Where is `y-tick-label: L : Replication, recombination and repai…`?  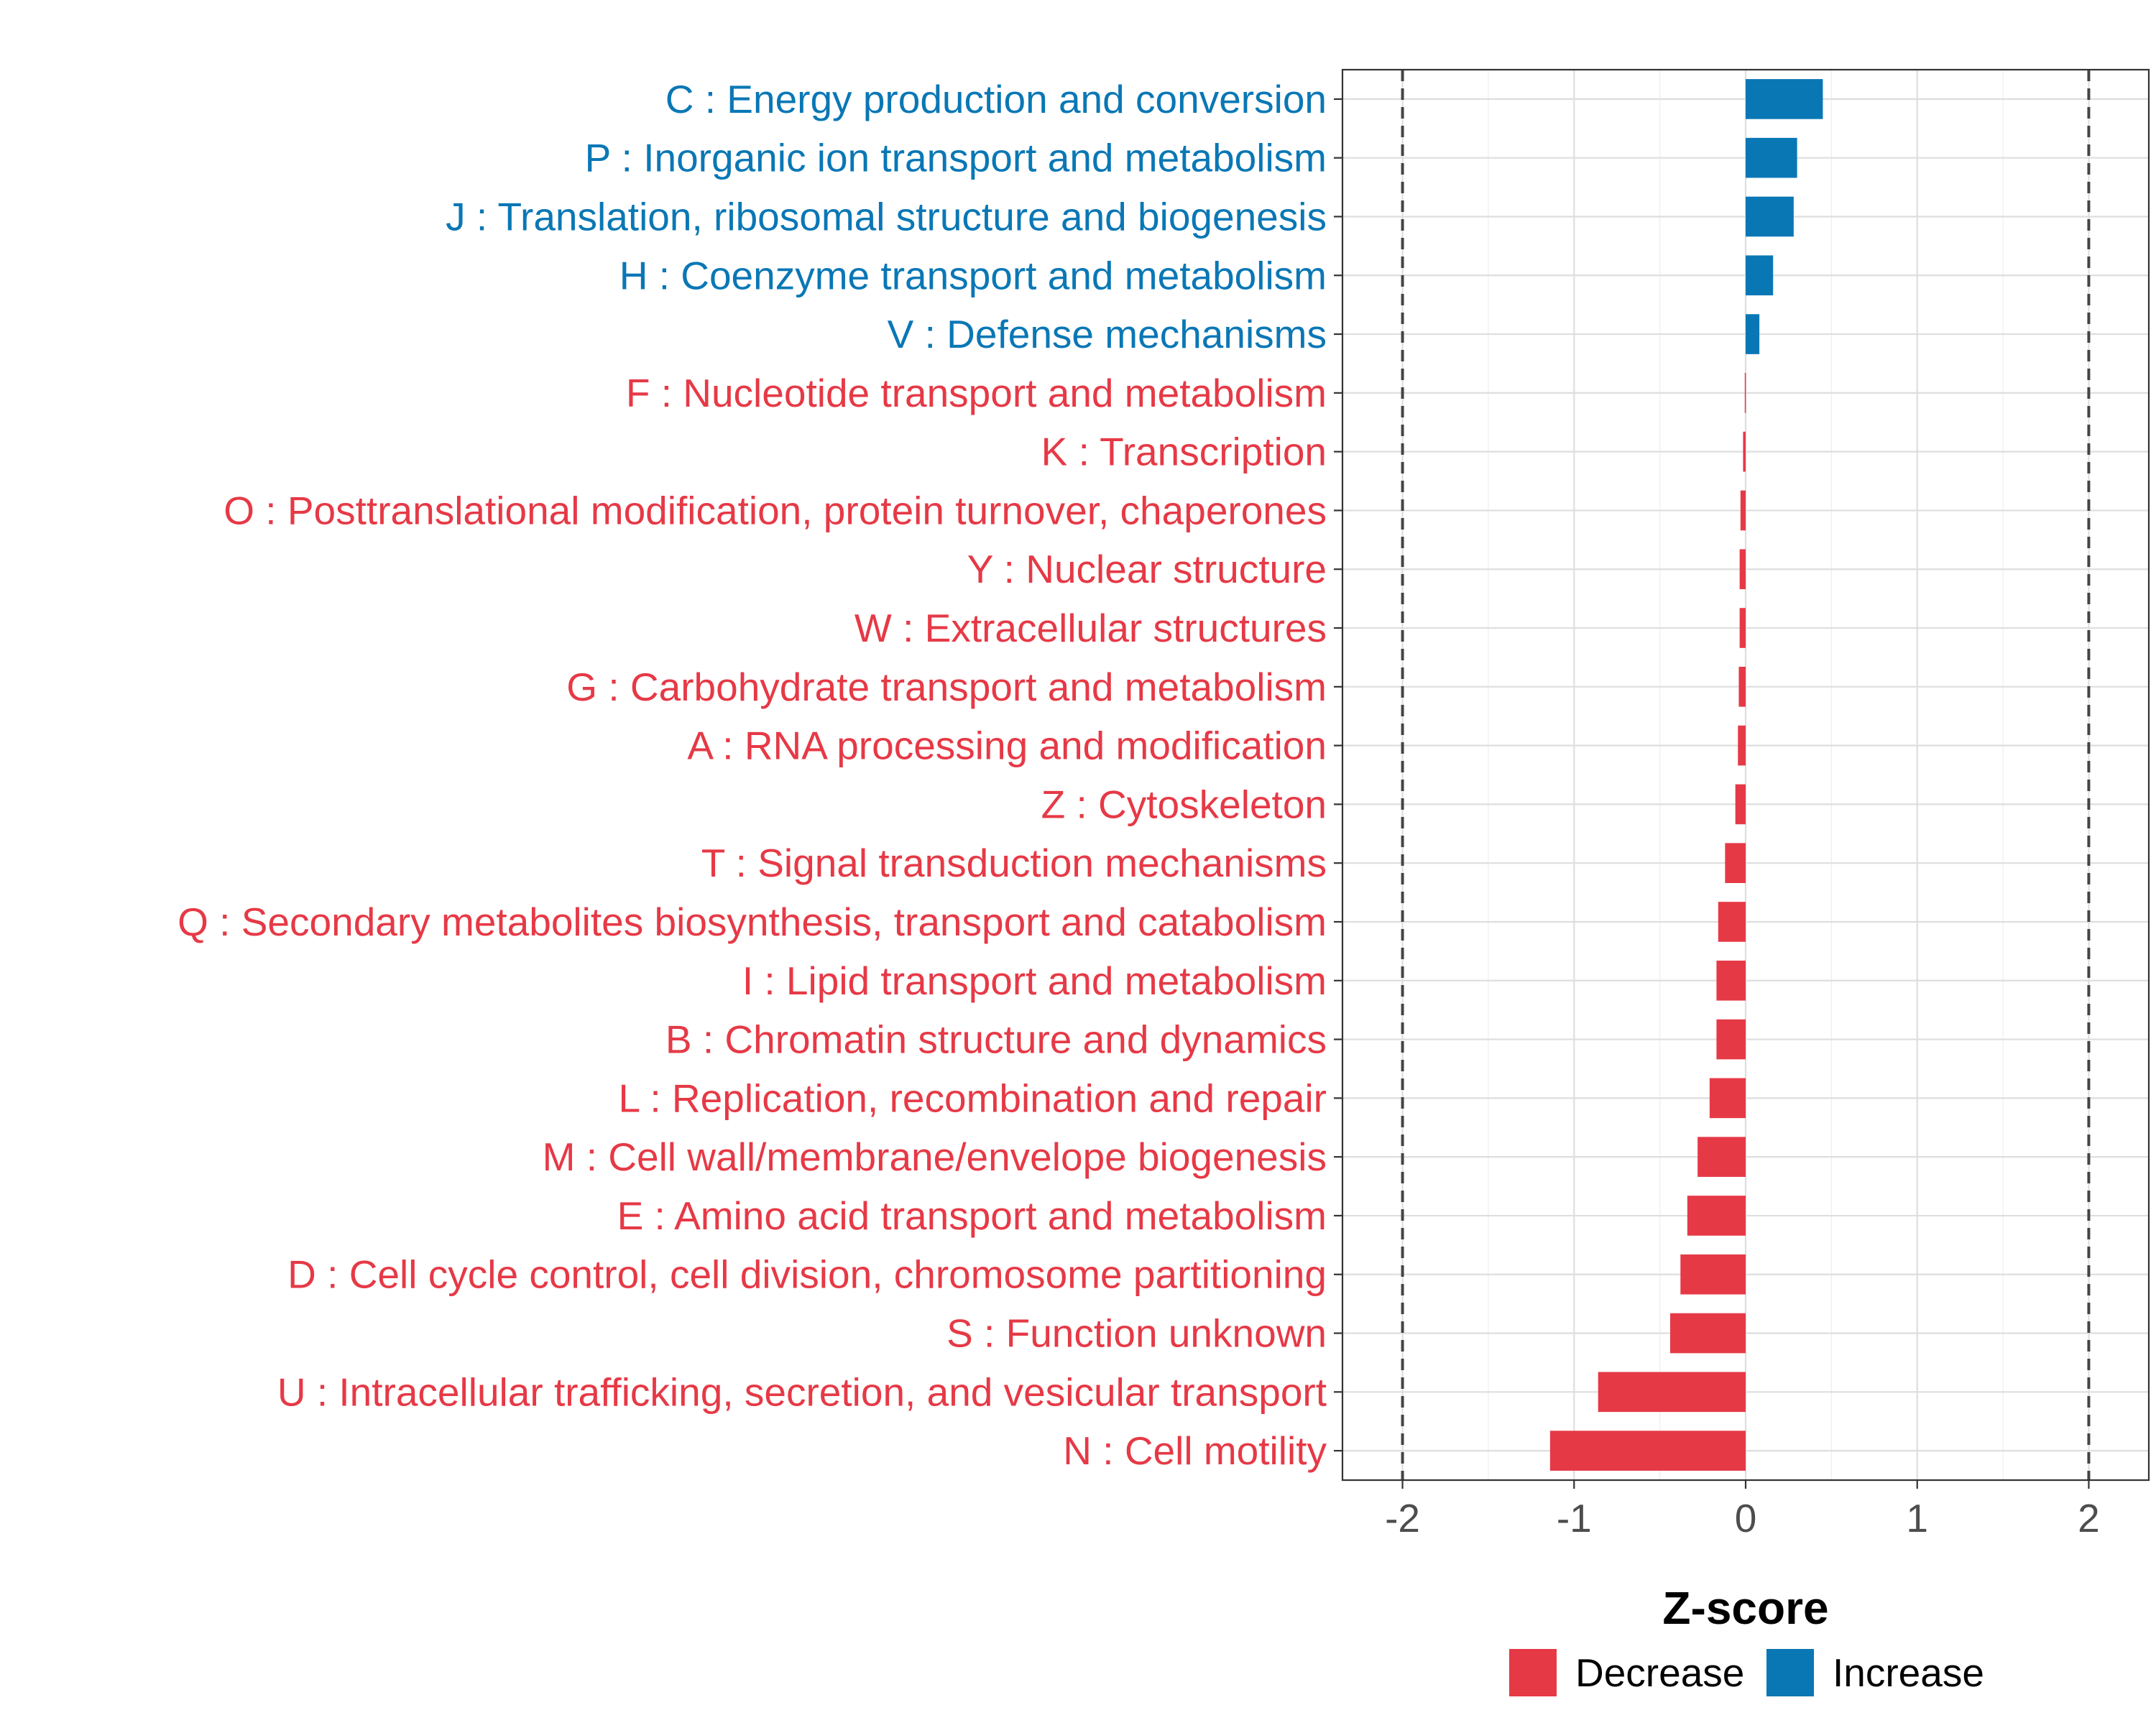
y-tick-label: L : Replication, recombination and repai… is located at coordinates (973, 1098).